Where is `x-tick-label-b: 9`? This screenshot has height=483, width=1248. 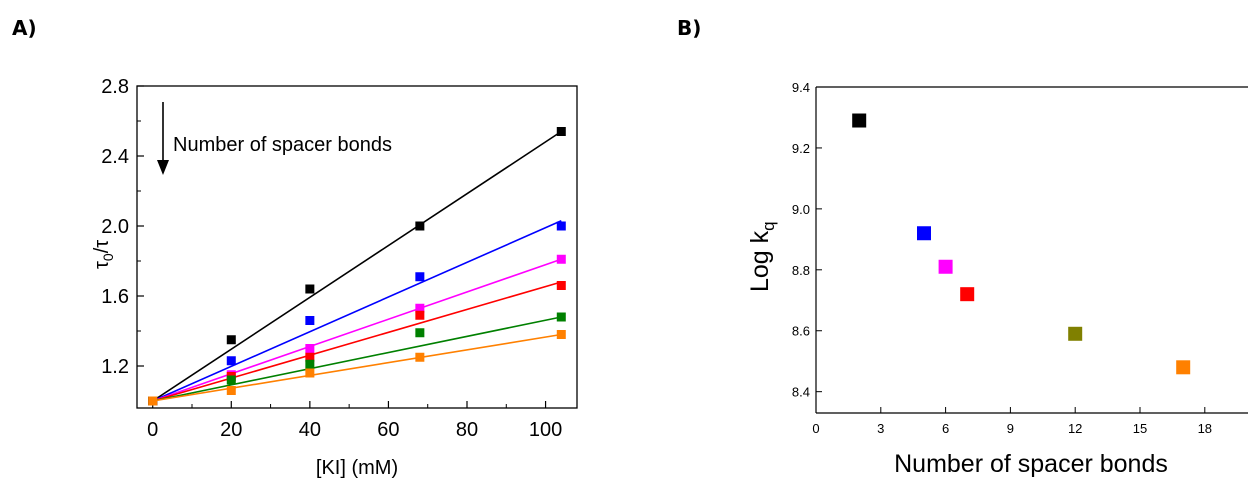 x-tick-label-b: 9 is located at coordinates (1010, 428).